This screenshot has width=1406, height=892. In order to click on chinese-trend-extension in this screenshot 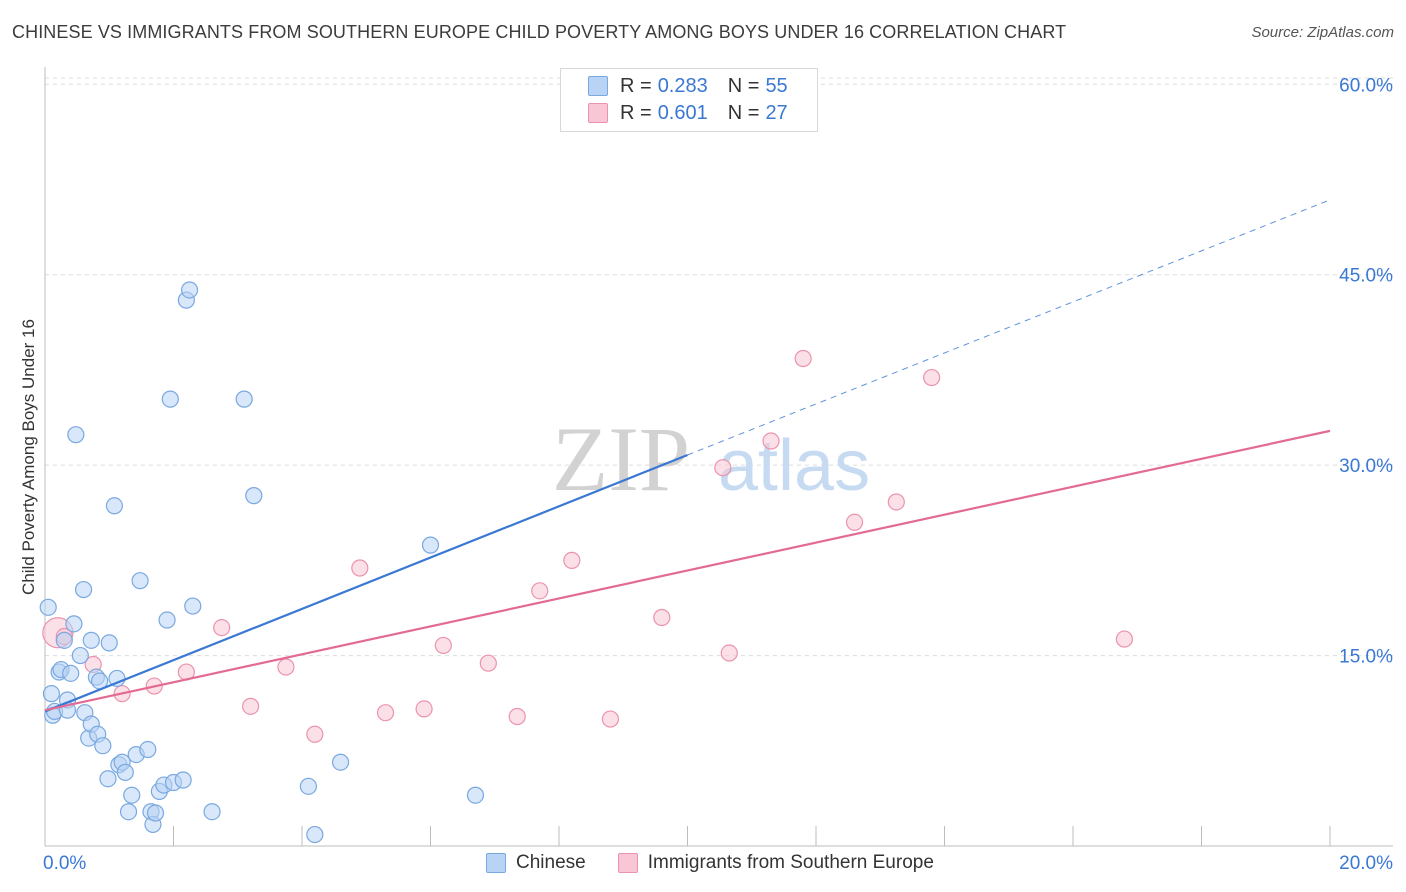, I will do `click(1009, 327)`.